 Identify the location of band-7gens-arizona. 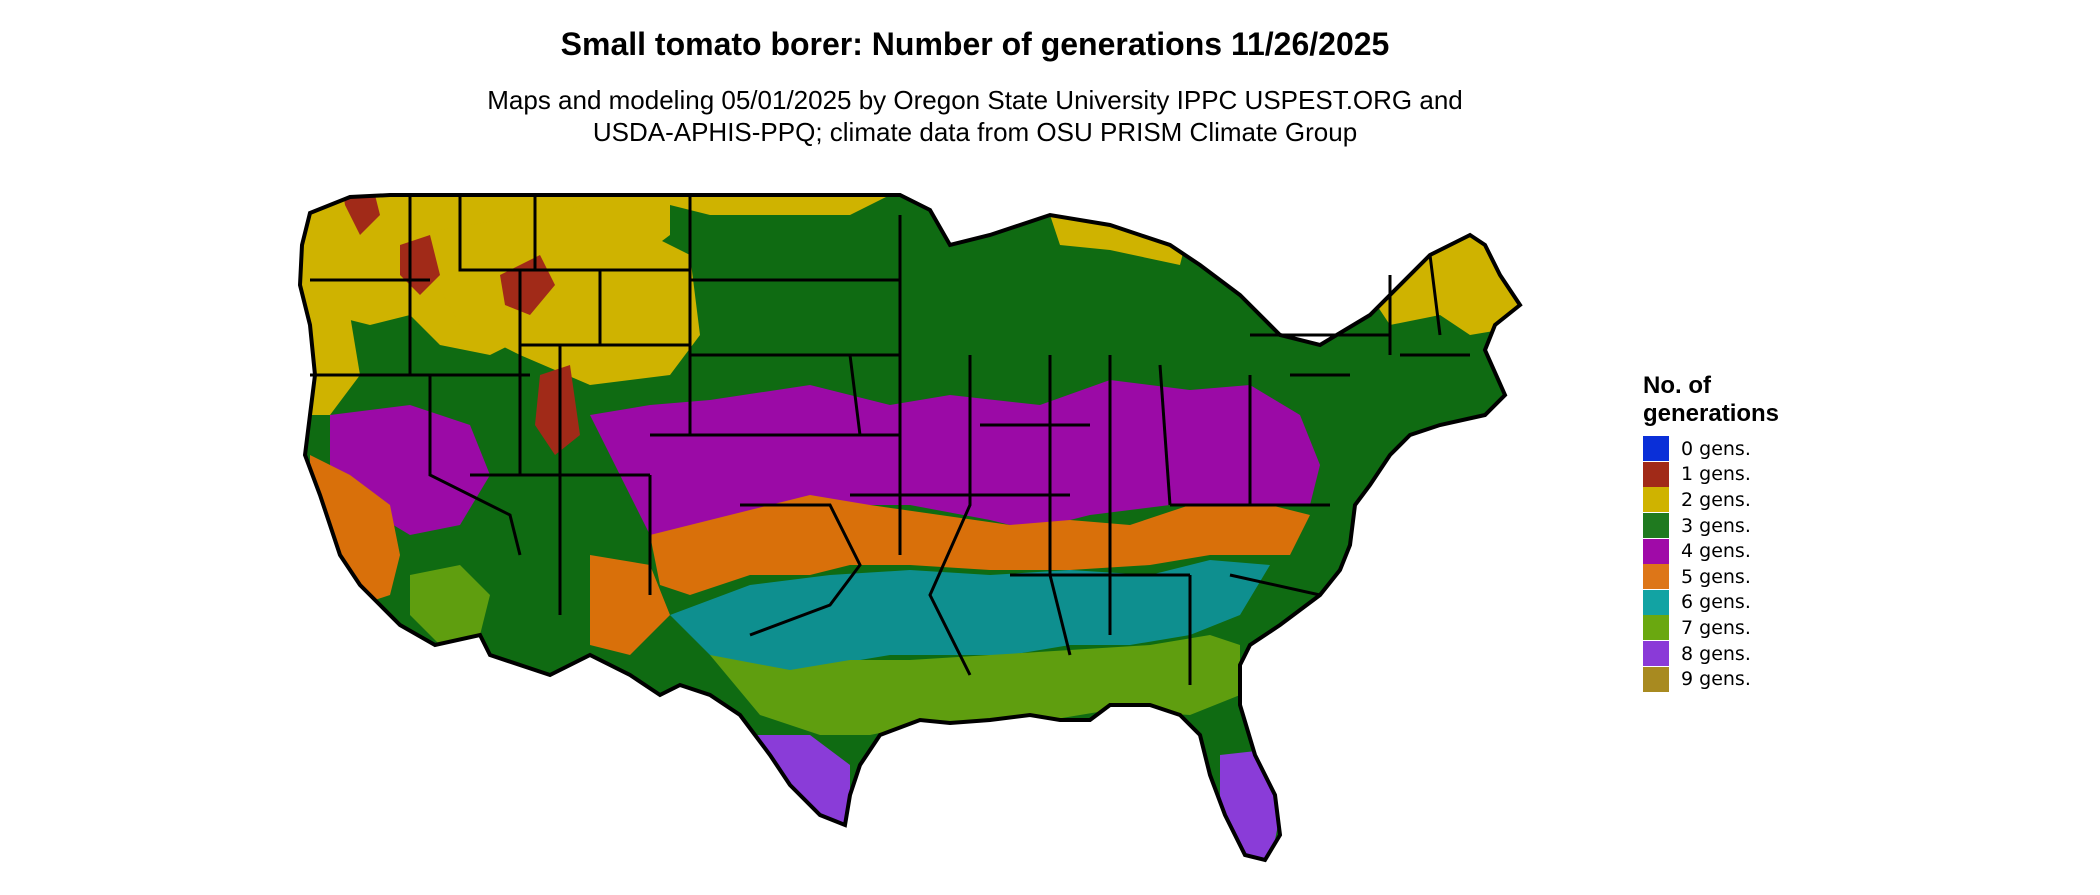
(450, 605).